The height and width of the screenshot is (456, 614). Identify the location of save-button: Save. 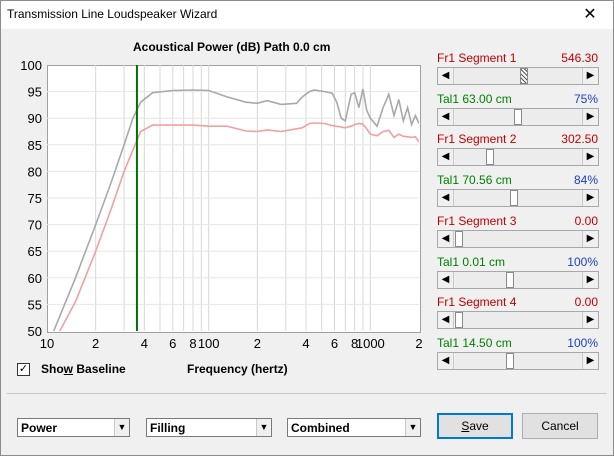
(475, 426).